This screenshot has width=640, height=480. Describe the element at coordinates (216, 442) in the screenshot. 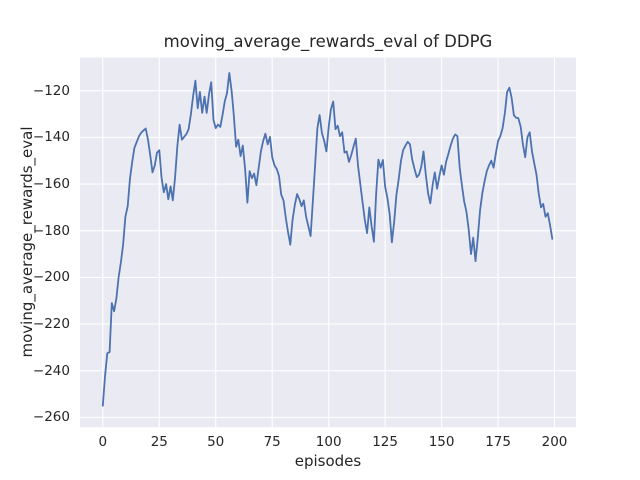

I see `x-tick-label: 50` at that location.